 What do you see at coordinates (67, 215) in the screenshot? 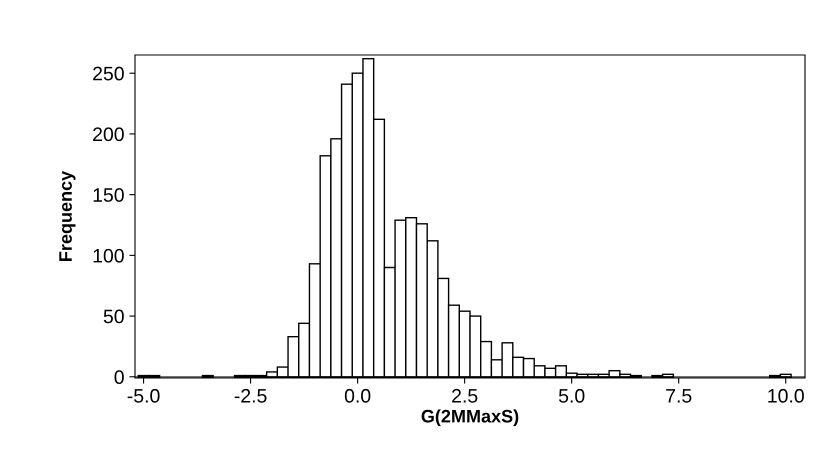
I see `y-axis-title: Frequency` at bounding box center [67, 215].